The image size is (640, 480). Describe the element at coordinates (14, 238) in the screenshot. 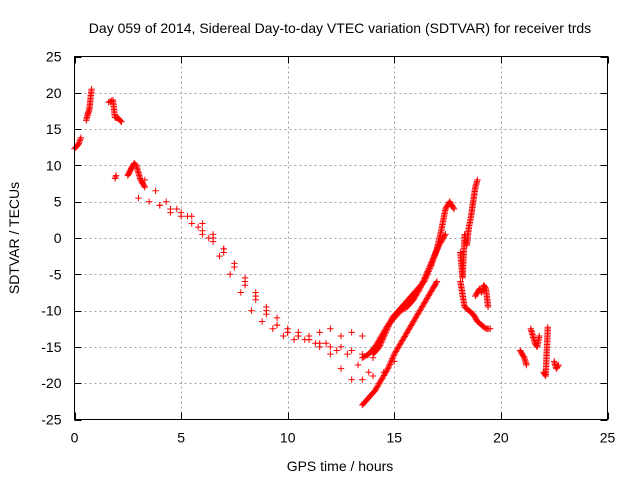

I see `y-axis-label: SDTVAR / TECUs` at that location.